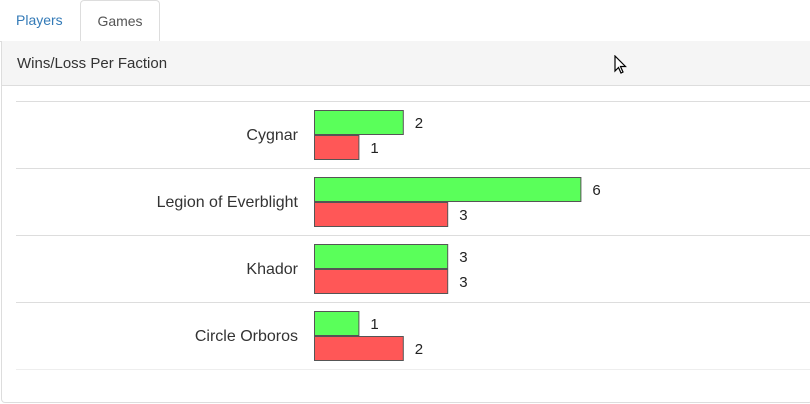 This screenshot has width=810, height=404. Describe the element at coordinates (374, 148) in the screenshot. I see `loss-value-label: 1` at that location.